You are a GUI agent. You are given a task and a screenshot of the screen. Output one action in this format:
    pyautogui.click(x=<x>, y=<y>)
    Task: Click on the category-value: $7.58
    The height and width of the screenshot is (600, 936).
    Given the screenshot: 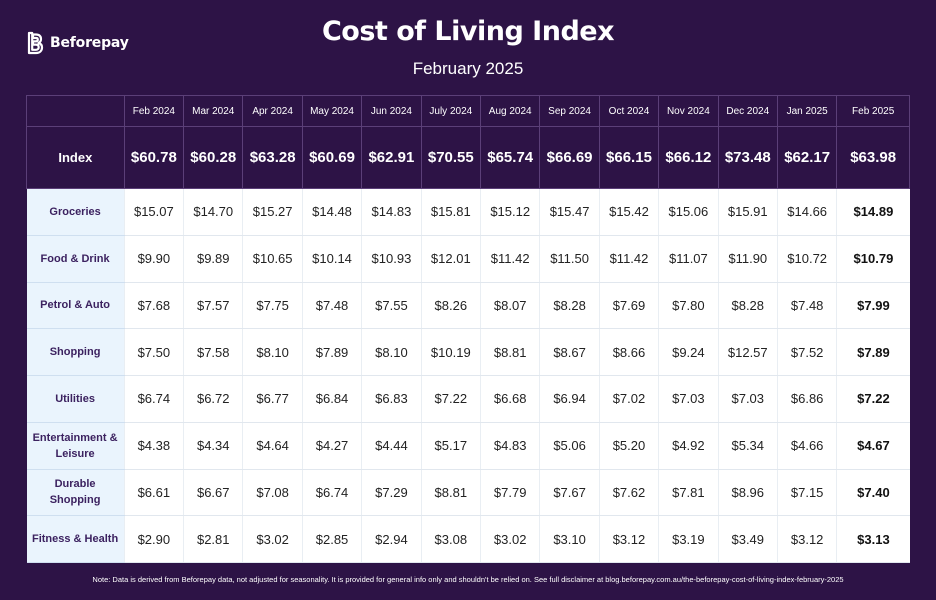 What is the action you would take?
    pyautogui.click(x=213, y=352)
    